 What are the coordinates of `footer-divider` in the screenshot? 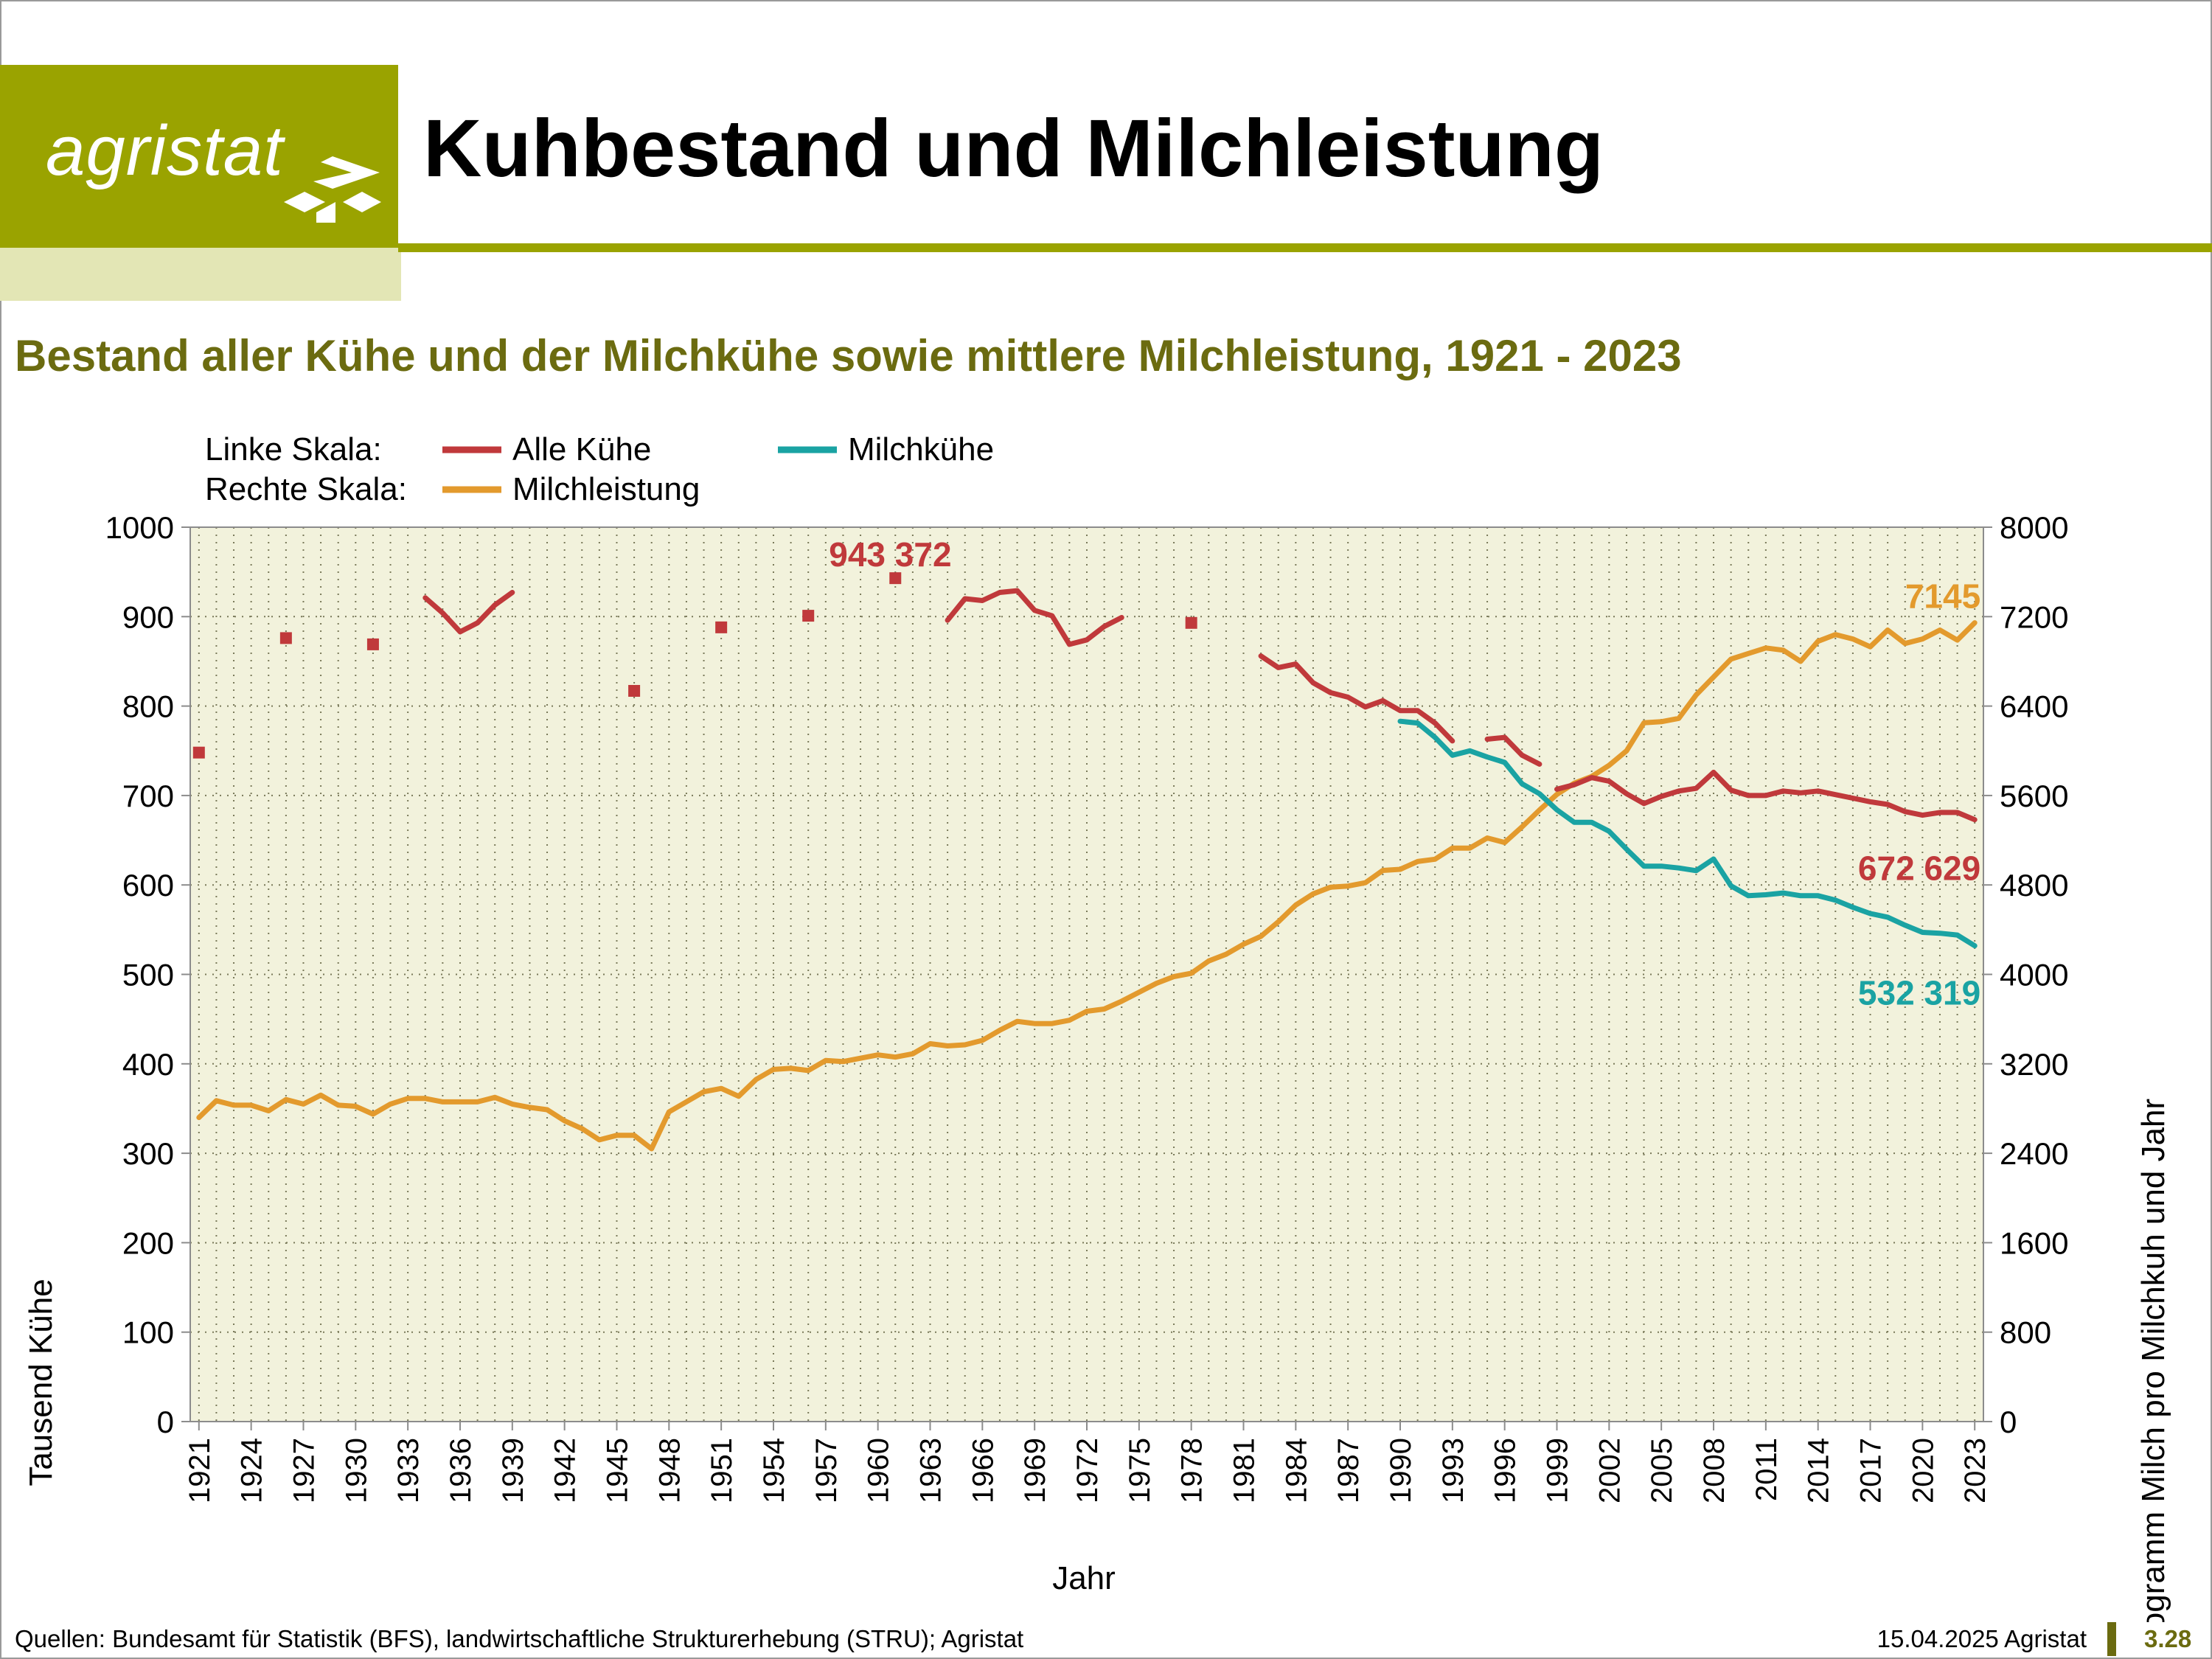 It's located at (2111, 1639).